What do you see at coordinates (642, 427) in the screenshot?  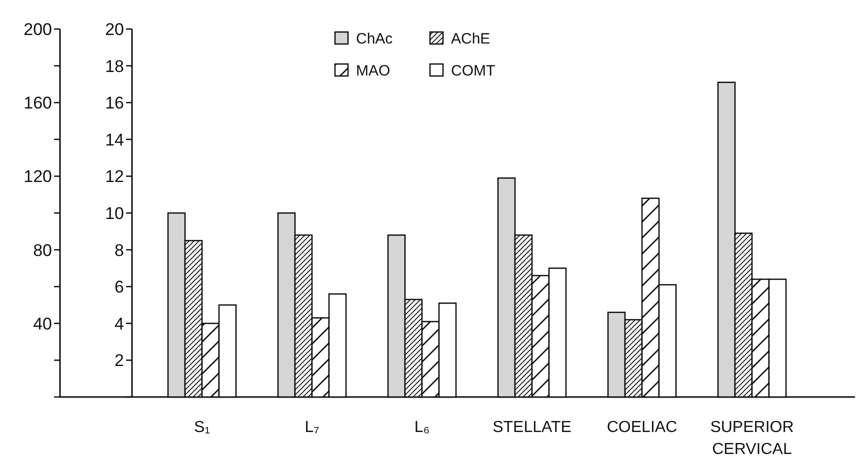 I see `x-tick-label: COELIAC` at bounding box center [642, 427].